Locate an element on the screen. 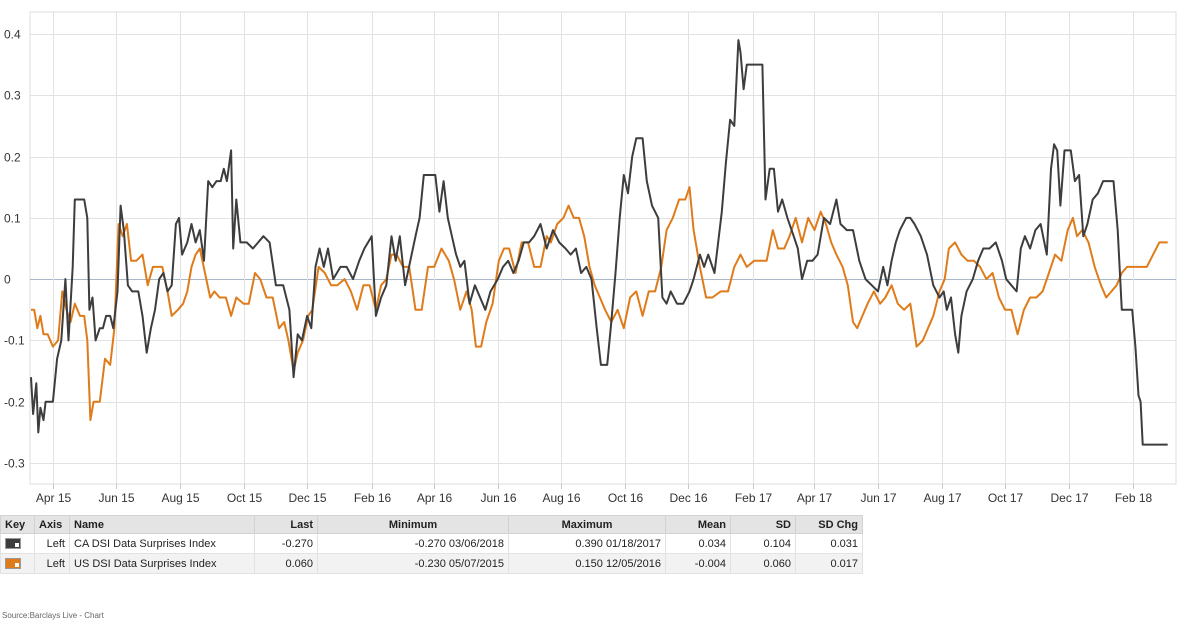 The height and width of the screenshot is (624, 1200). x-tick-label: Feb 17 is located at coordinates (754, 498).